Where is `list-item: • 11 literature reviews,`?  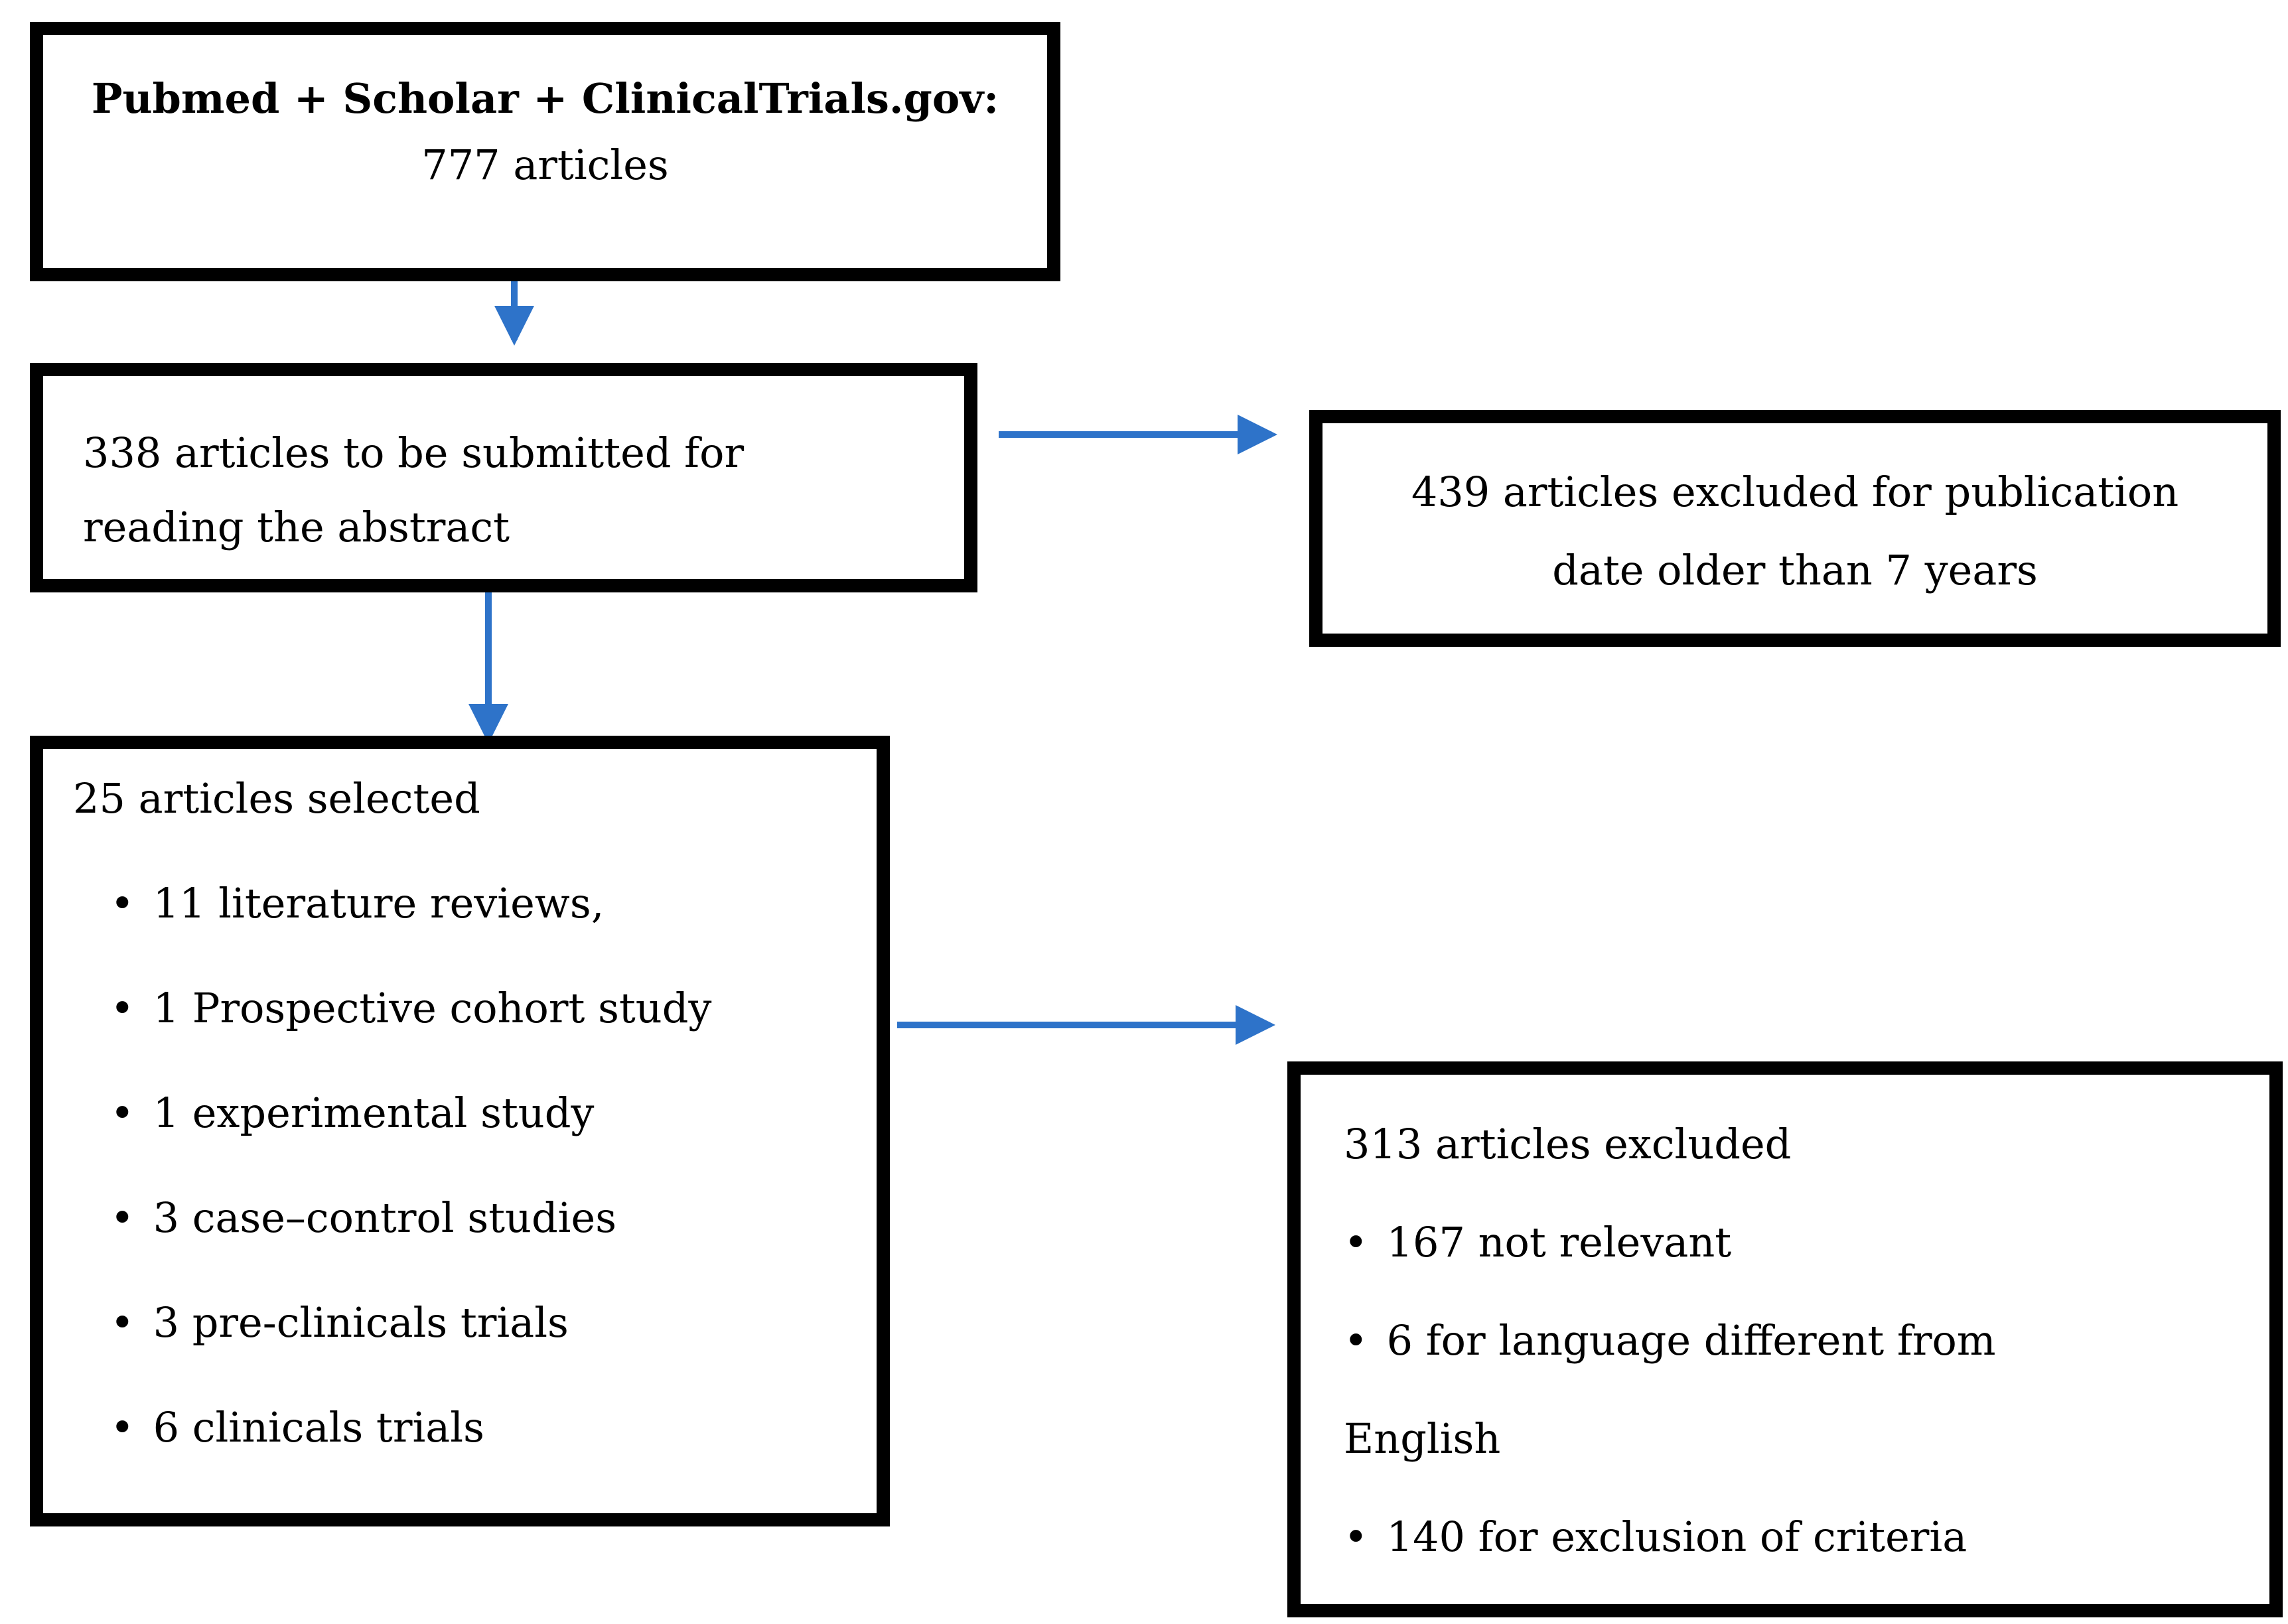 list-item: • 11 literature reviews, is located at coordinates (490, 903).